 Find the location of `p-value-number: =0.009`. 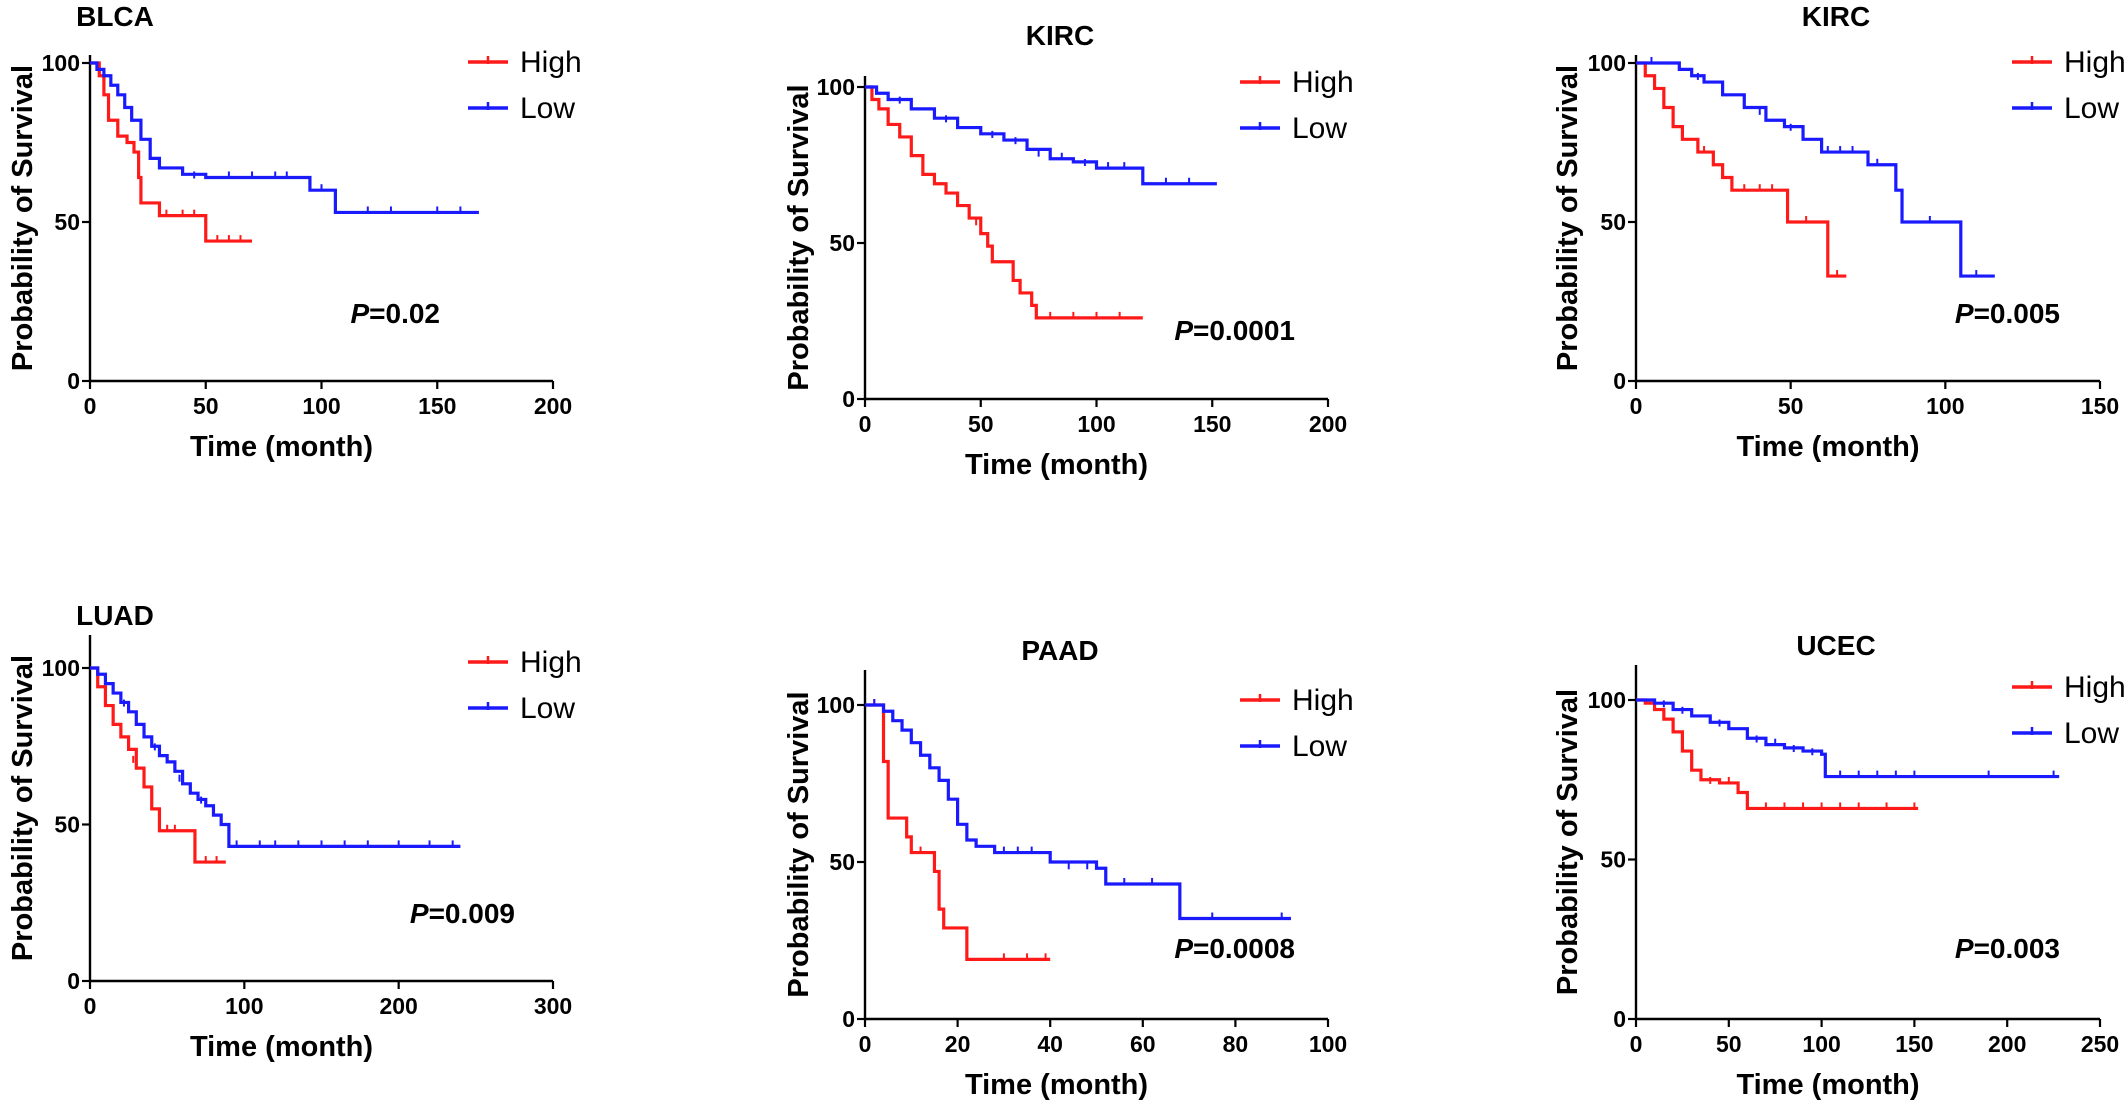

p-value-number: =0.009 is located at coordinates (472, 913).